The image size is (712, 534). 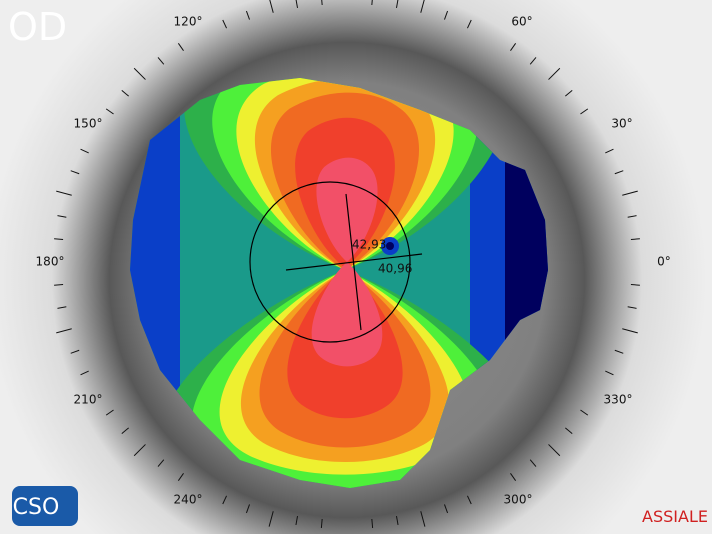 I want to click on eye-label: OD, so click(x=37, y=27).